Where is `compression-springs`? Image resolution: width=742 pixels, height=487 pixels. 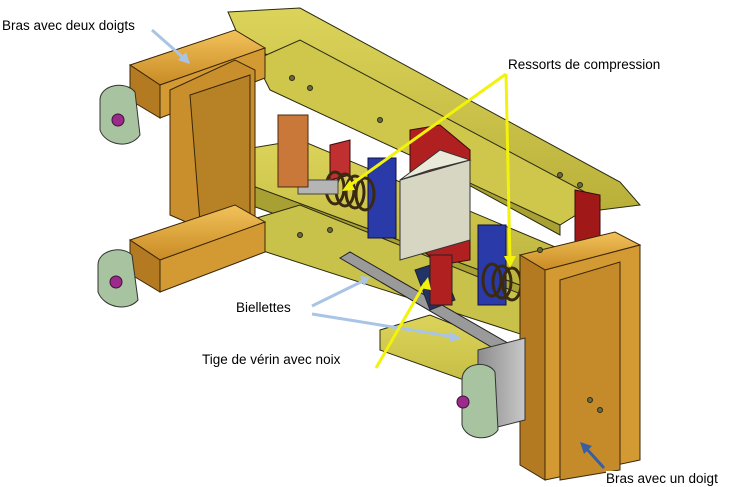
compression-springs is located at coordinates (410, 231).